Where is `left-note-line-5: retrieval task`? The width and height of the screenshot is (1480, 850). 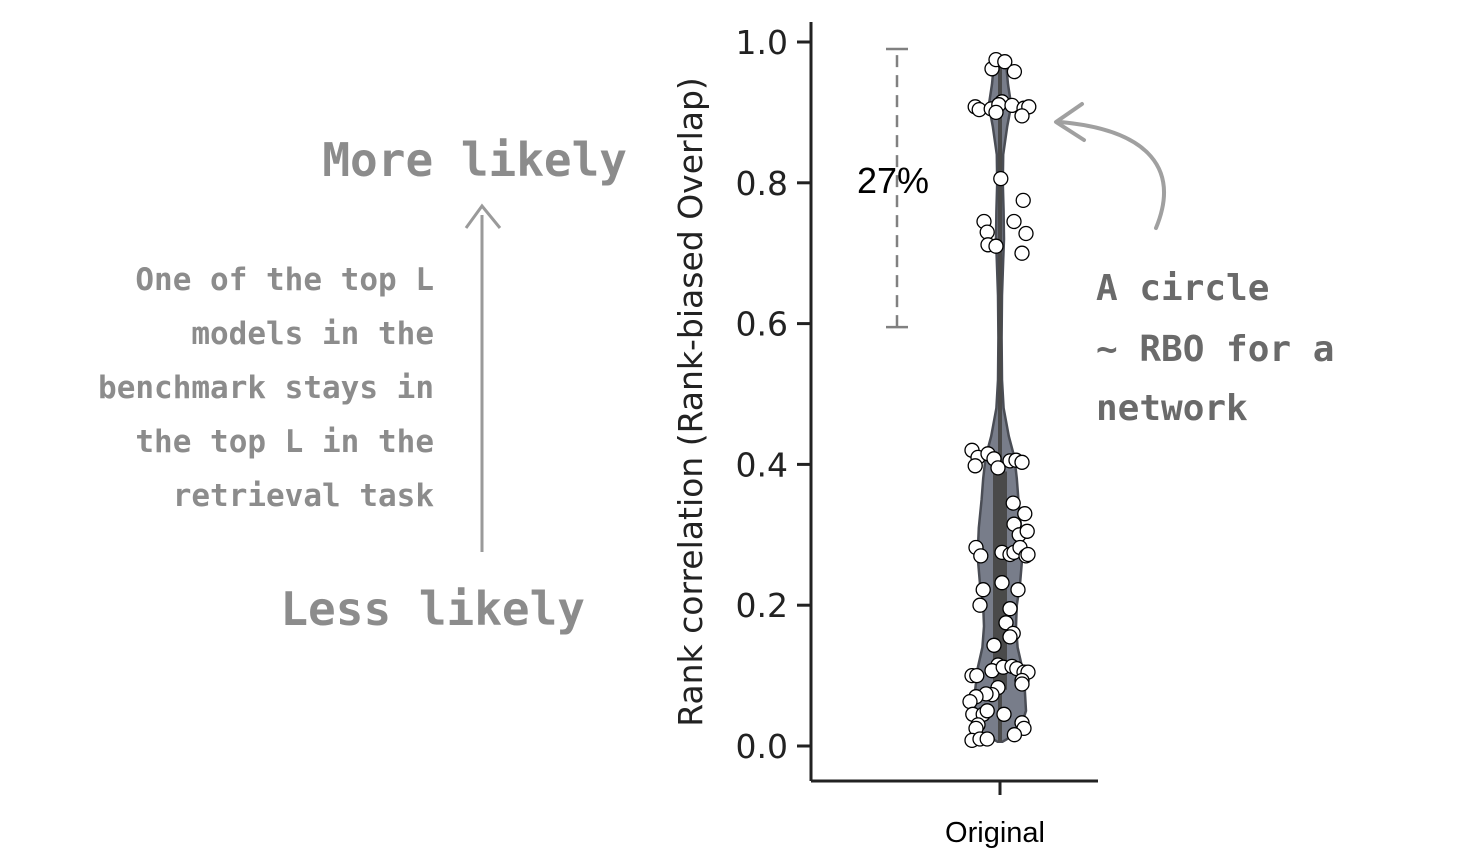
left-note-line-5: retrieval task is located at coordinates (304, 496).